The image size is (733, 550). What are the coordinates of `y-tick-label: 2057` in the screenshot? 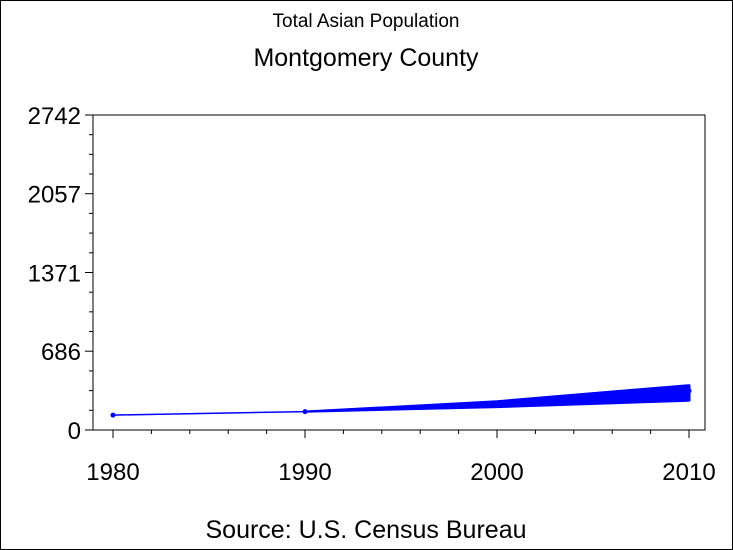 It's located at (54, 195).